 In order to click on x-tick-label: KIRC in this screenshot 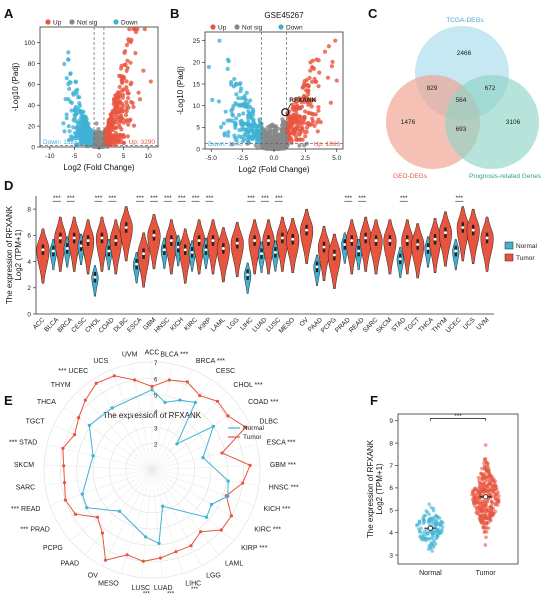, I will do `click(191, 324)`.